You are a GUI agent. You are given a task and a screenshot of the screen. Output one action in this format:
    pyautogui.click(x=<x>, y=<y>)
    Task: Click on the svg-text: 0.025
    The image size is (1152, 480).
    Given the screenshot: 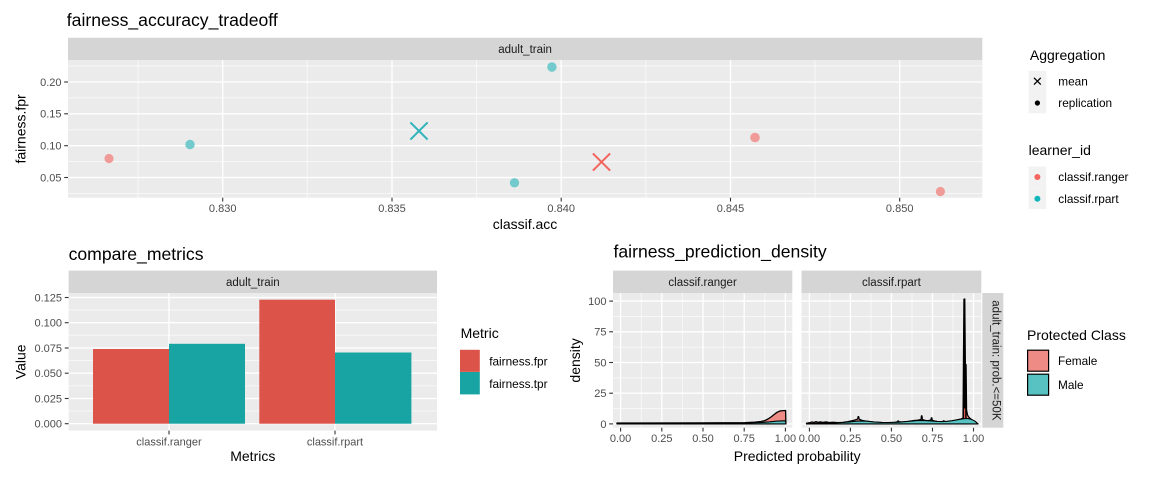 What is the action you would take?
    pyautogui.click(x=48, y=399)
    